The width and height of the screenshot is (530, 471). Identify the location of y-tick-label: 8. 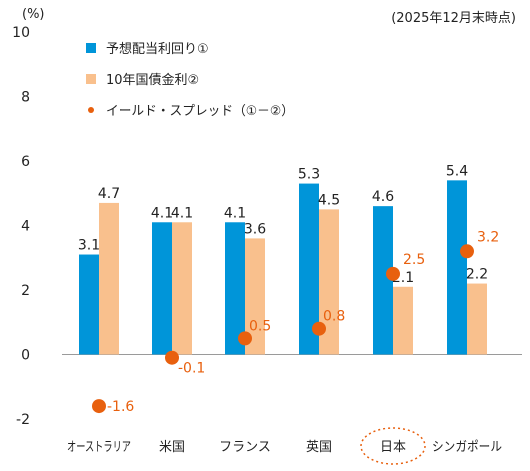
(25, 98).